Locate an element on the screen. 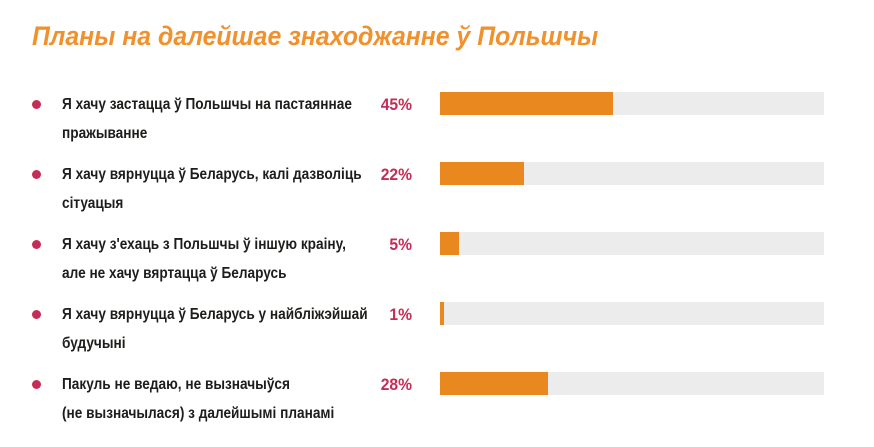 The image size is (874, 447). label-line-2: пражыванне is located at coordinates (105, 133).